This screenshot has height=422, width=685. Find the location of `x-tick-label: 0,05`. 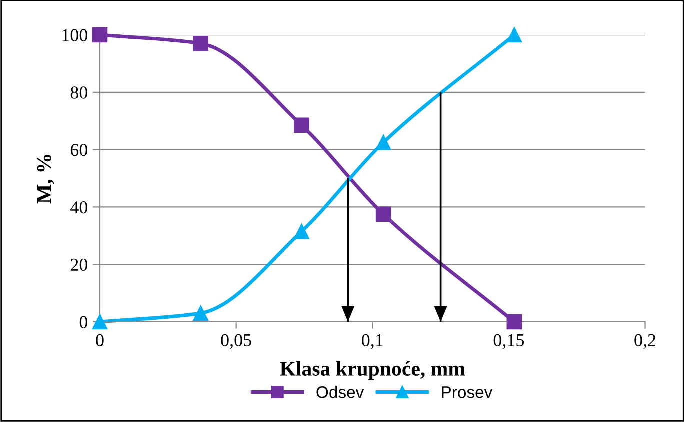

x-tick-label: 0,05 is located at coordinates (236, 342).